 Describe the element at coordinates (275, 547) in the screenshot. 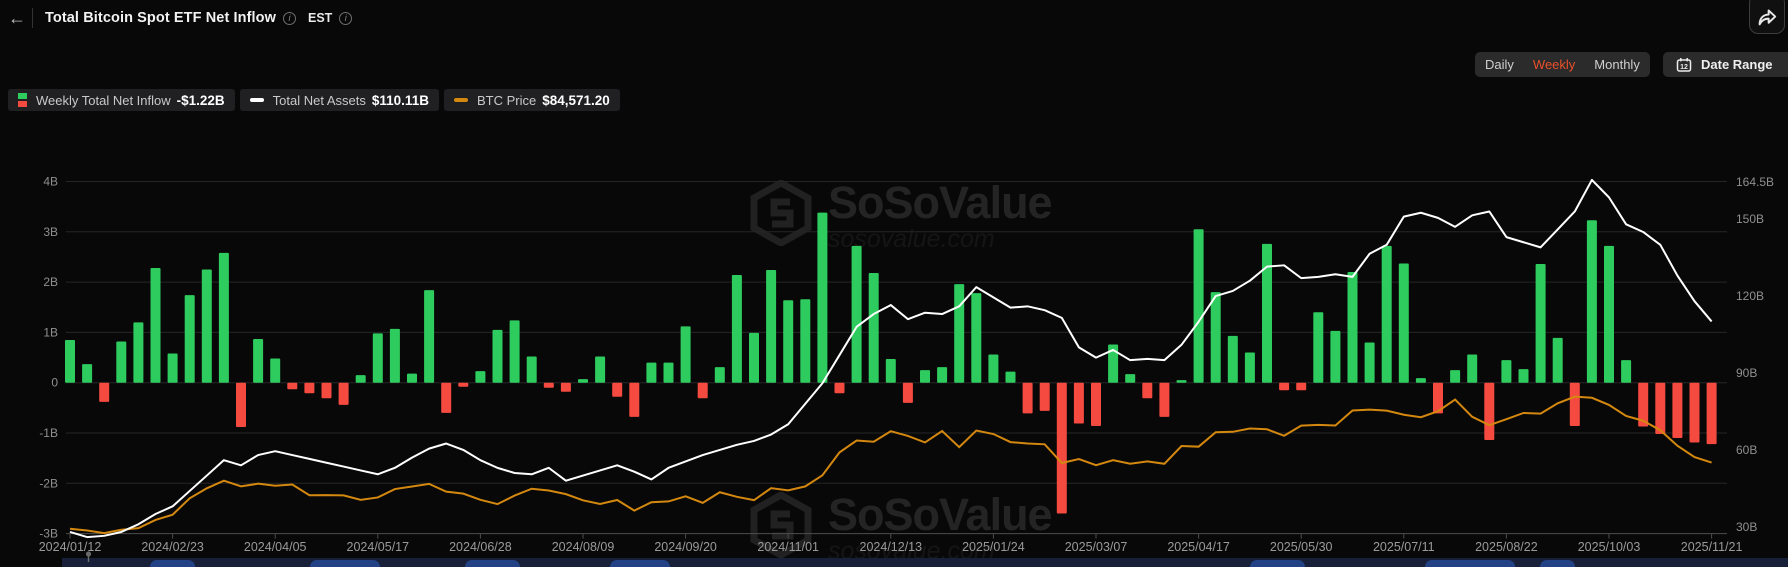

I see `svg-text: 2024/04/05` at that location.